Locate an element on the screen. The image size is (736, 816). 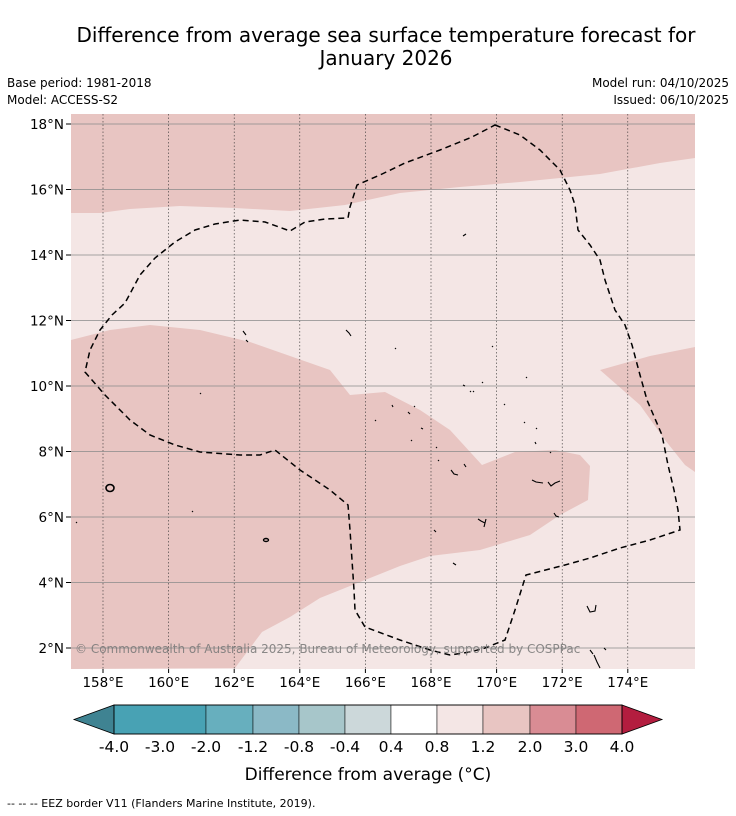
lon-tick-label: 164°E is located at coordinates (299, 683).